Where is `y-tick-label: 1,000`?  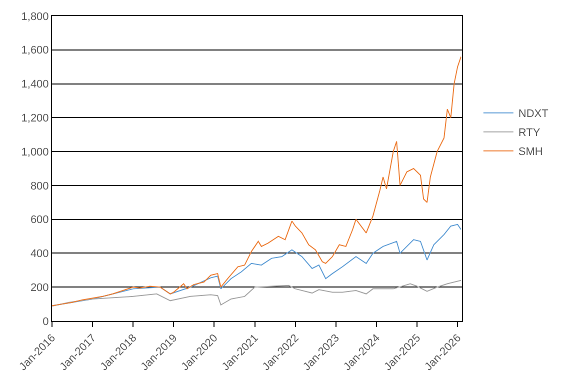 y-tick-label: 1,000 is located at coordinates (35, 152).